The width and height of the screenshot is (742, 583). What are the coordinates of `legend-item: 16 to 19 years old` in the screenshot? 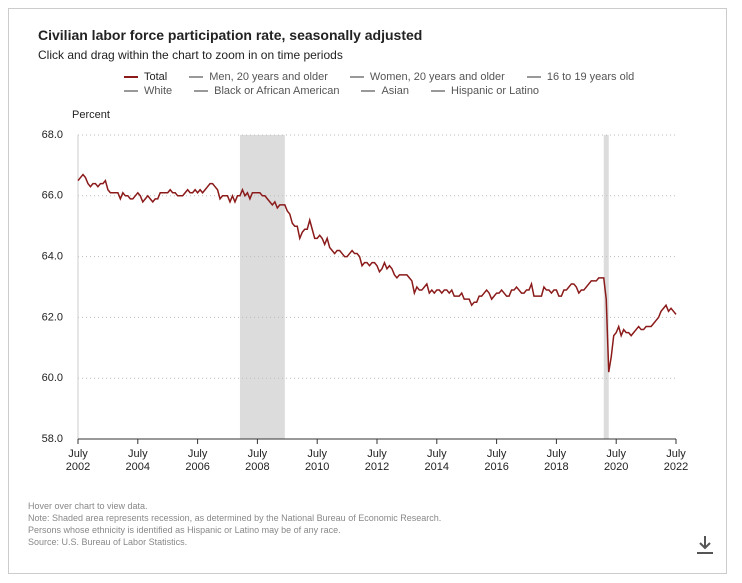 It's located at (580, 77).